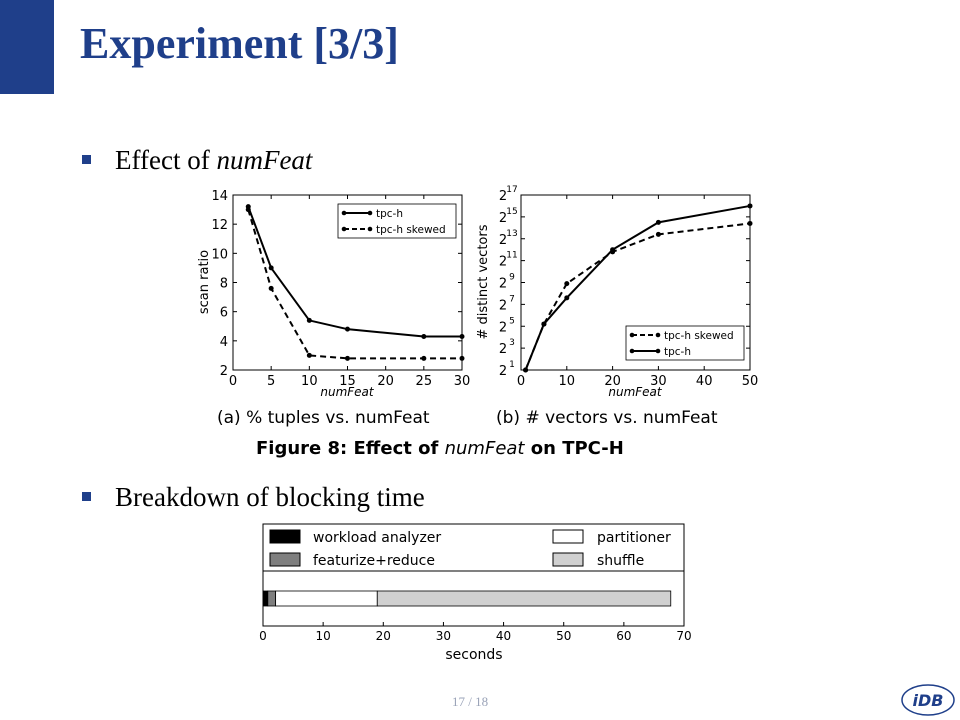 The image size is (960, 720). I want to click on x-tick-label: 5, so click(271, 381).